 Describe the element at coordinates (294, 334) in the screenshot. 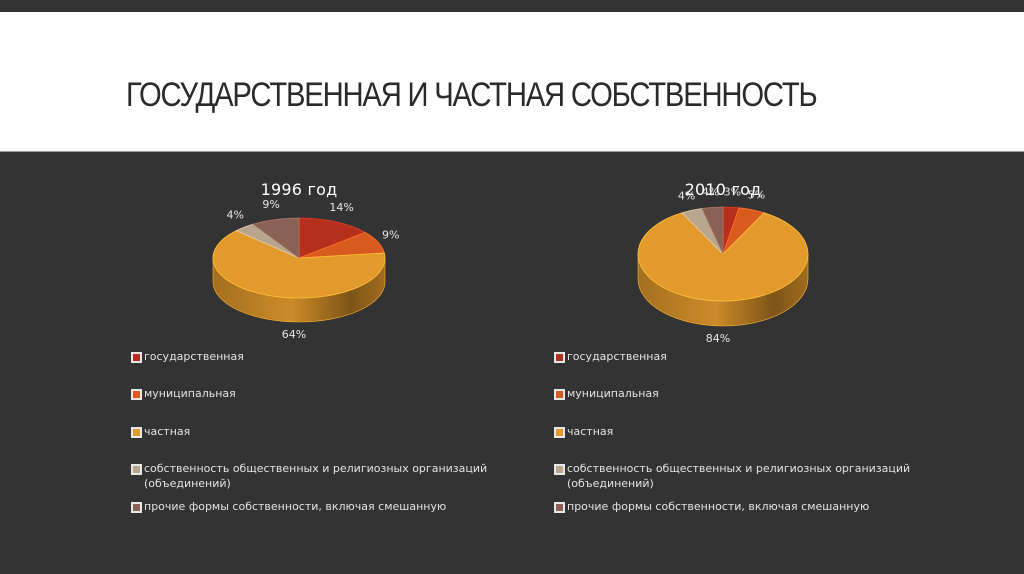

I see `pie-data-label: 64%` at that location.